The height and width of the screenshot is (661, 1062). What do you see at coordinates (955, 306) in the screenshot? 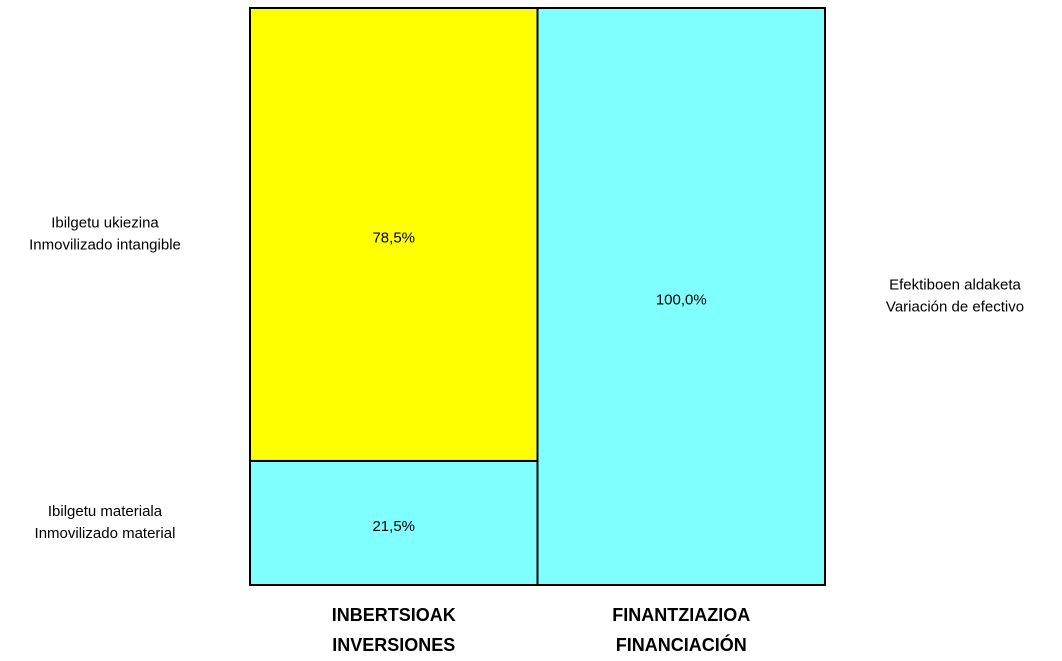
I see `segment-label: Variación de efectivo` at bounding box center [955, 306].